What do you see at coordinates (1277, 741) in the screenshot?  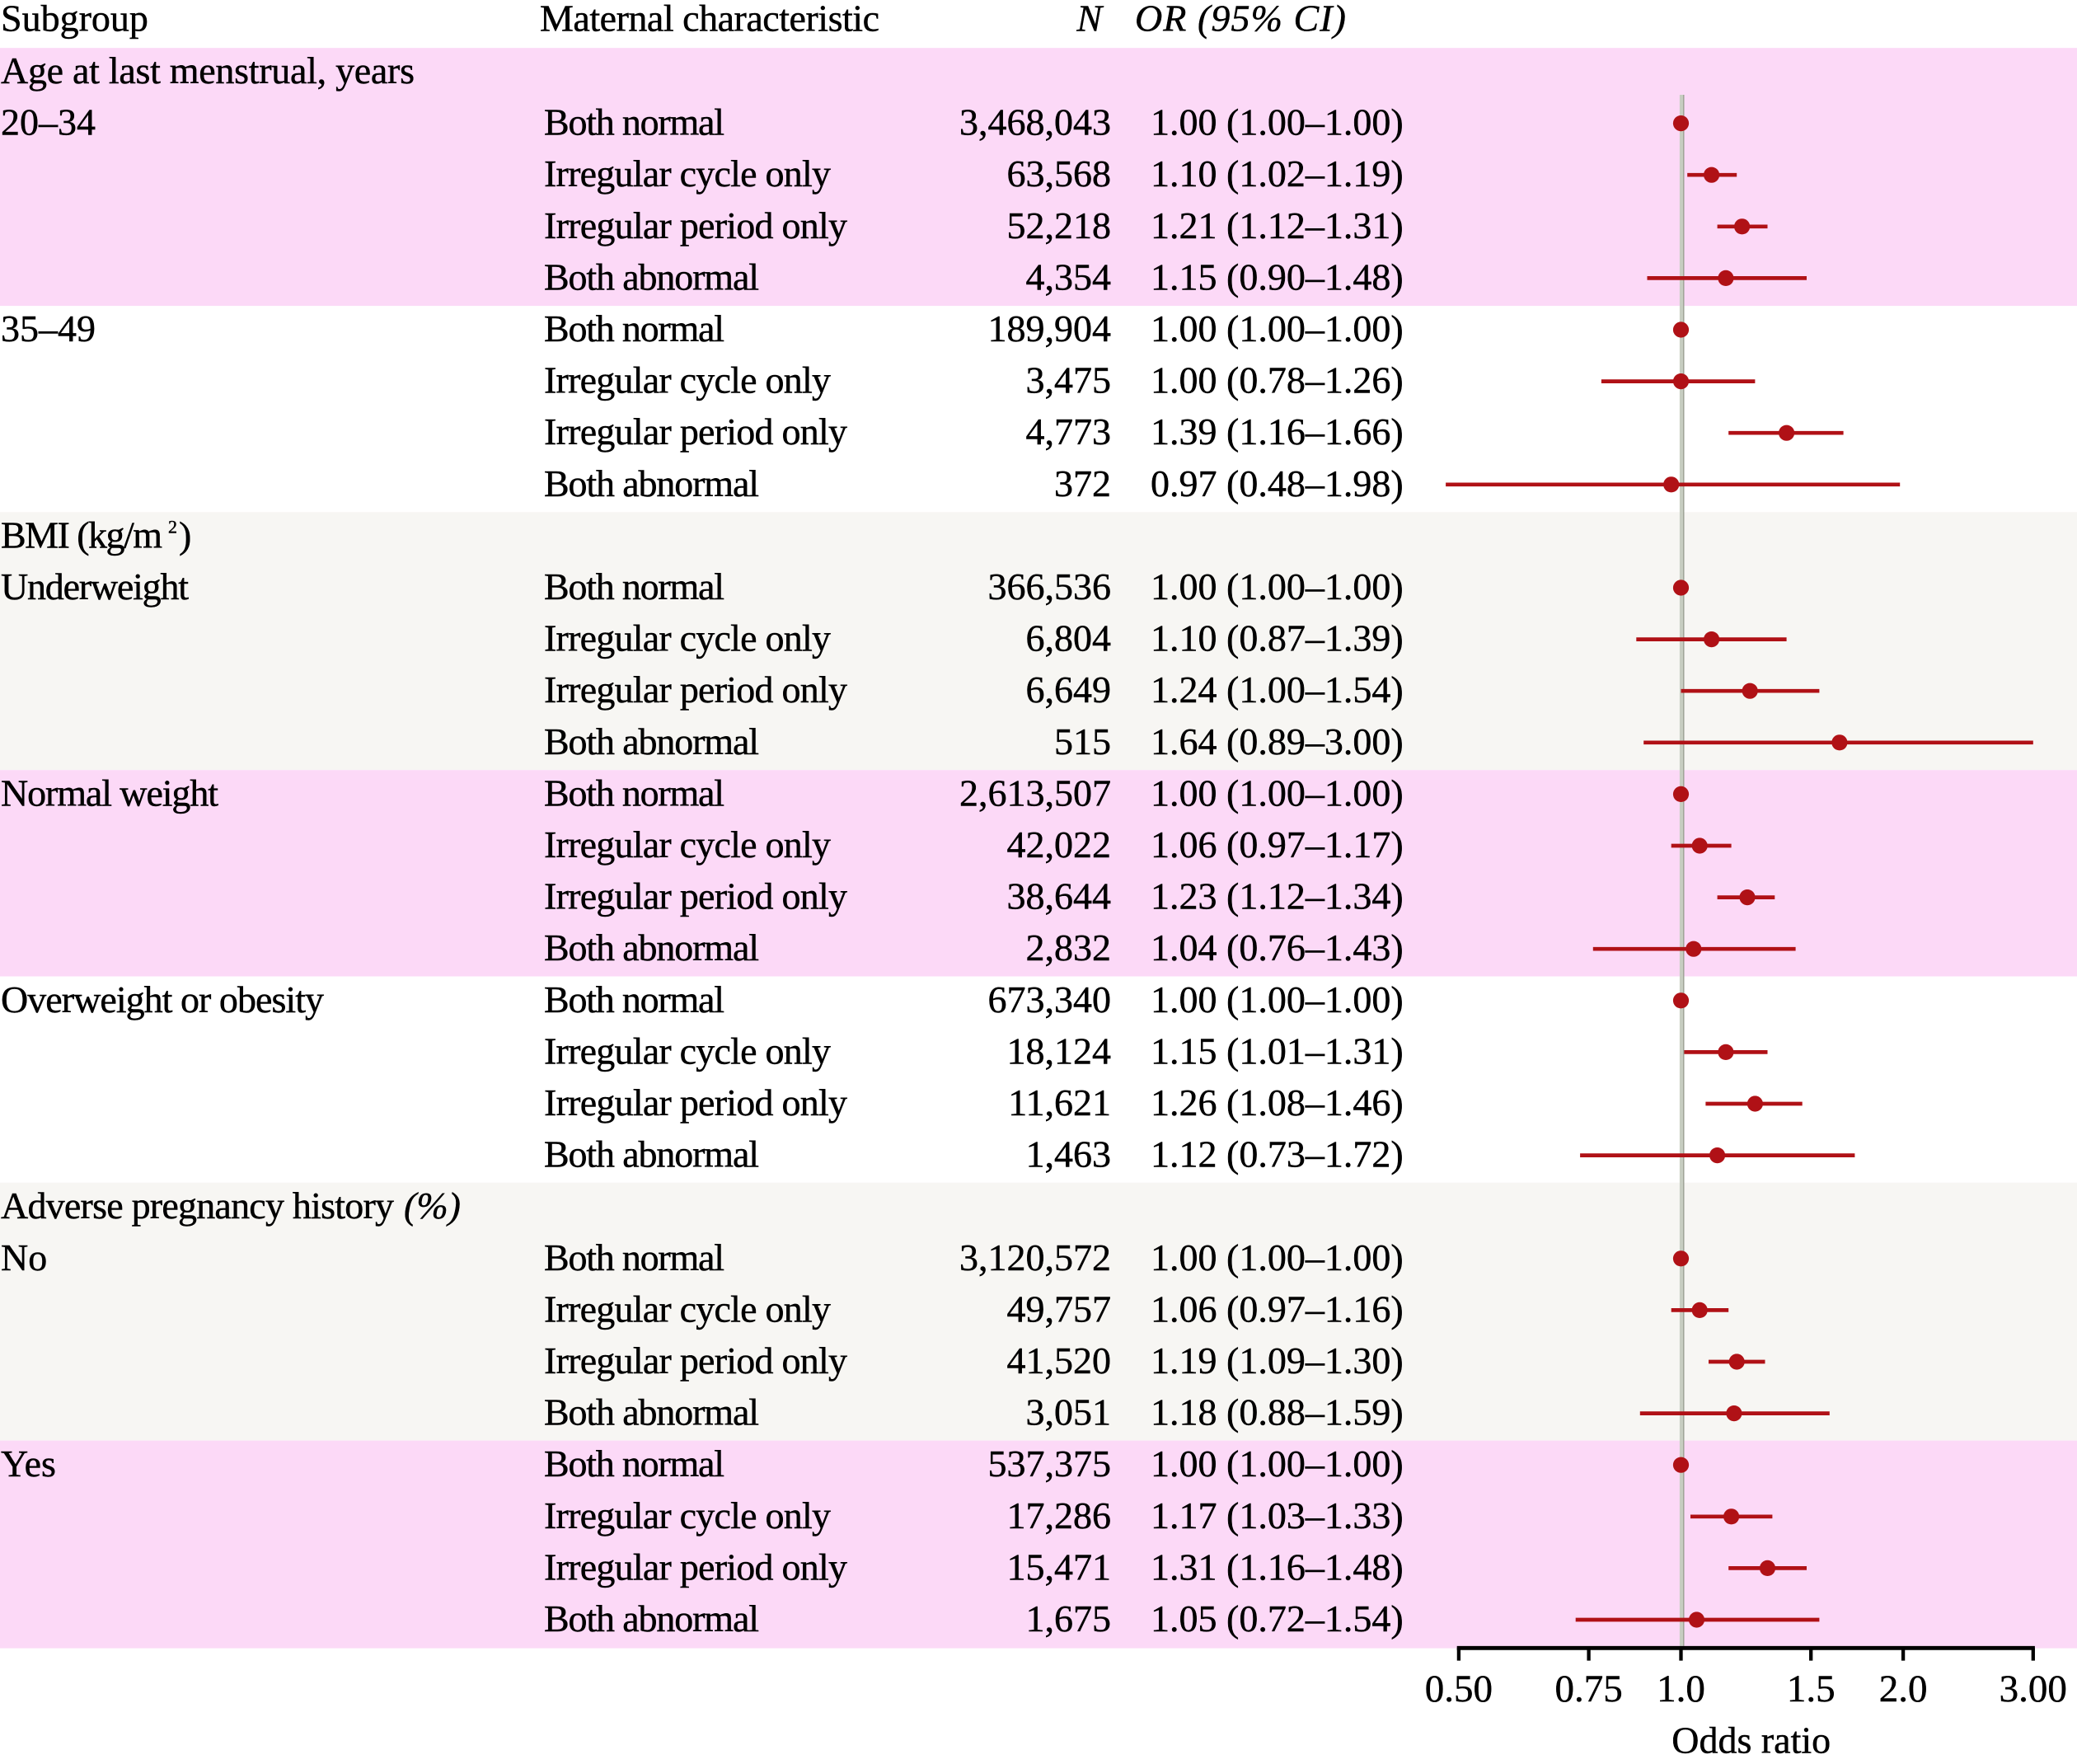 I see `svg-text: 1.64 (0.89–3.00)` at bounding box center [1277, 741].